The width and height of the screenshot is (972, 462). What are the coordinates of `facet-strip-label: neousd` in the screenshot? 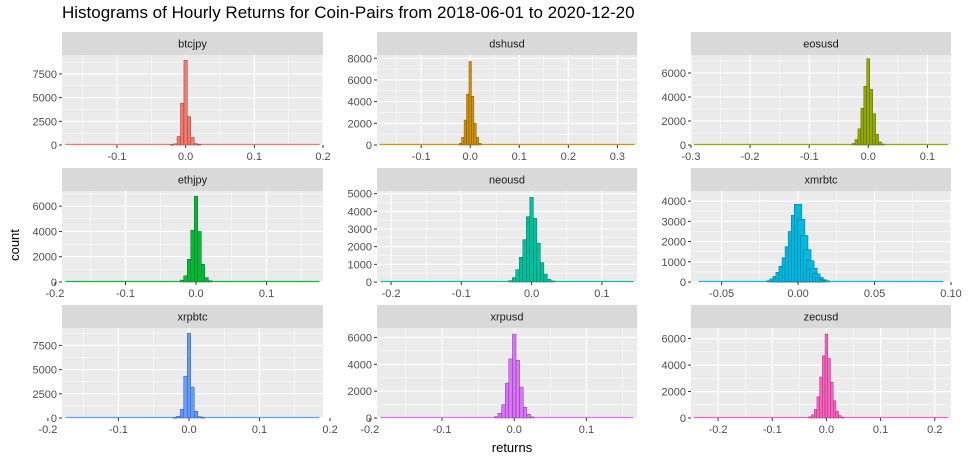 It's located at (507, 181).